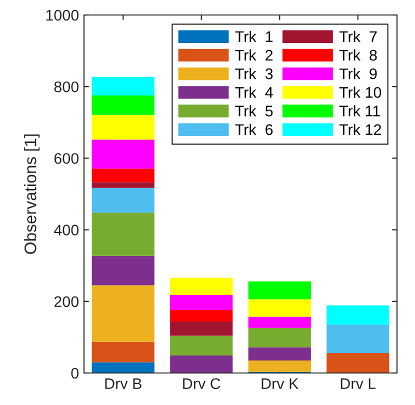  Describe the element at coordinates (32, 194) in the screenshot. I see `y-axis-title: Observations [1]` at that location.